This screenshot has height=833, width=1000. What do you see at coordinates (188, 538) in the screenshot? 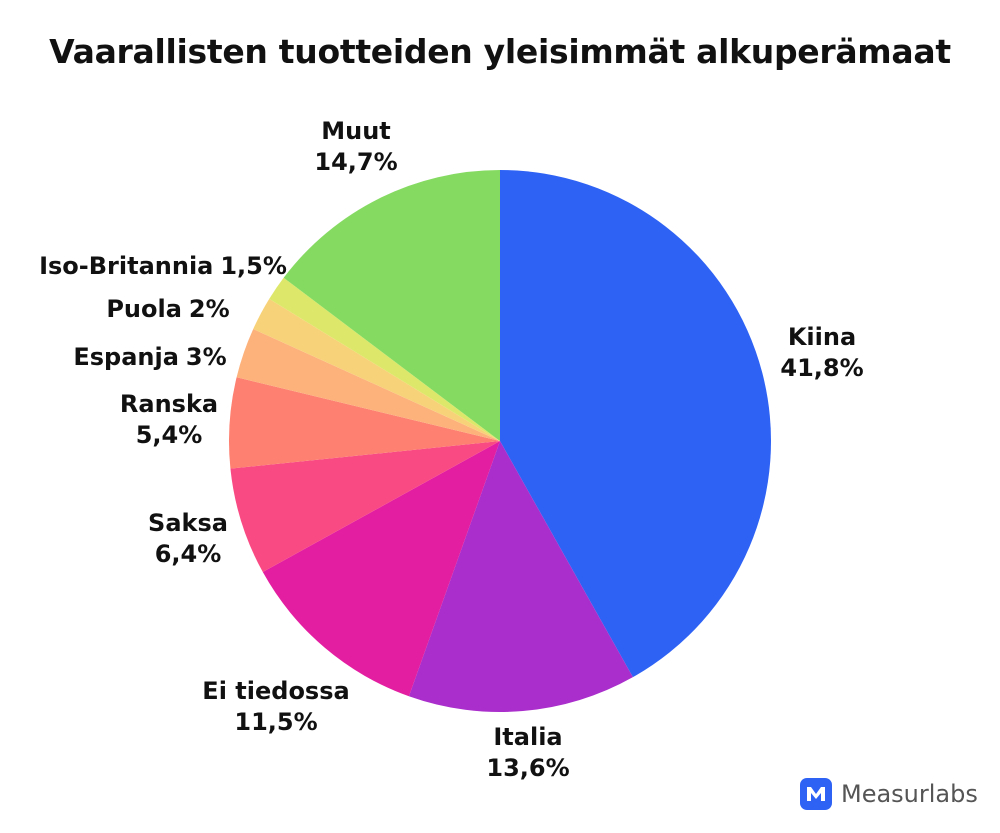
I see `data-label-saksa: Saksa 6,4%` at bounding box center [188, 538].